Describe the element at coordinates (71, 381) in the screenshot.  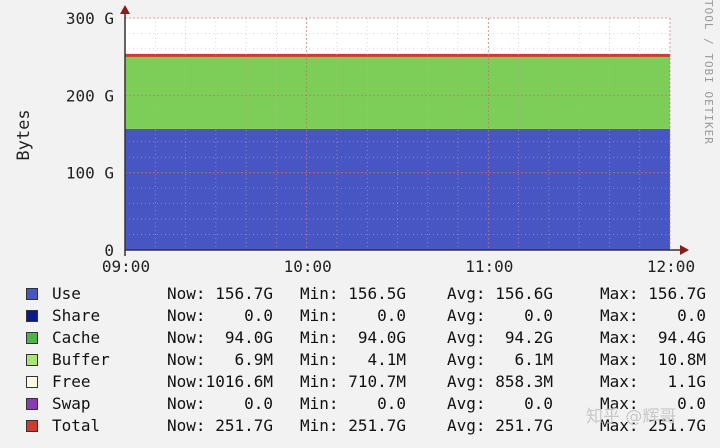
I see `legend-label: Free` at that location.